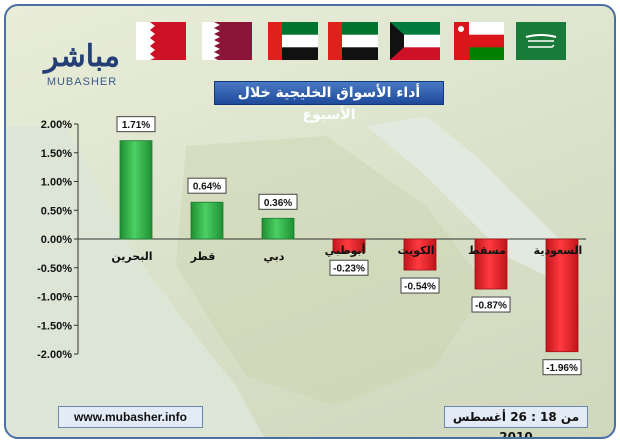 The height and width of the screenshot is (443, 620). Describe the element at coordinates (54, 355) in the screenshot. I see `y-tick-label: -2.00%` at that location.